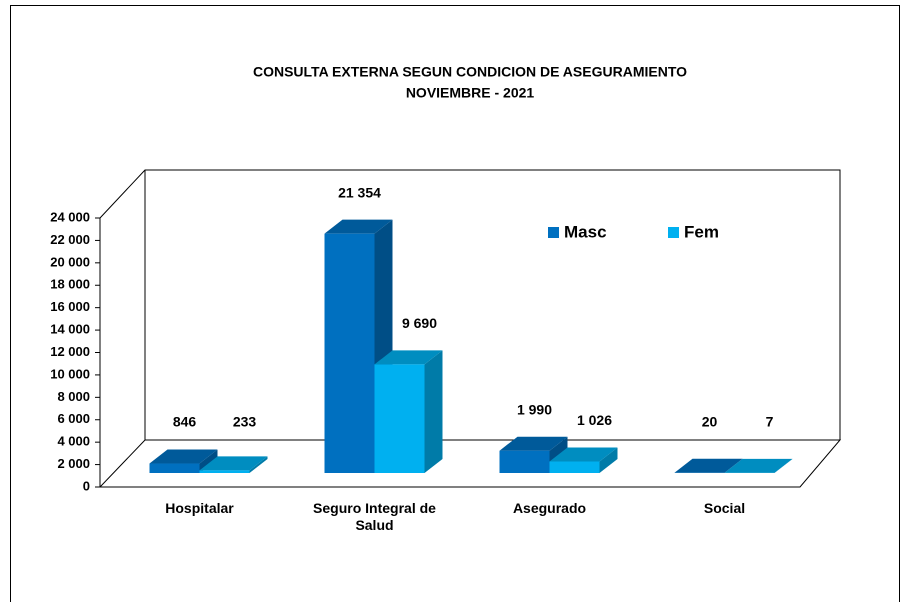 This screenshot has height=602, width=906. Describe the element at coordinates (86, 485) in the screenshot. I see `y-tick-label: 0` at that location.